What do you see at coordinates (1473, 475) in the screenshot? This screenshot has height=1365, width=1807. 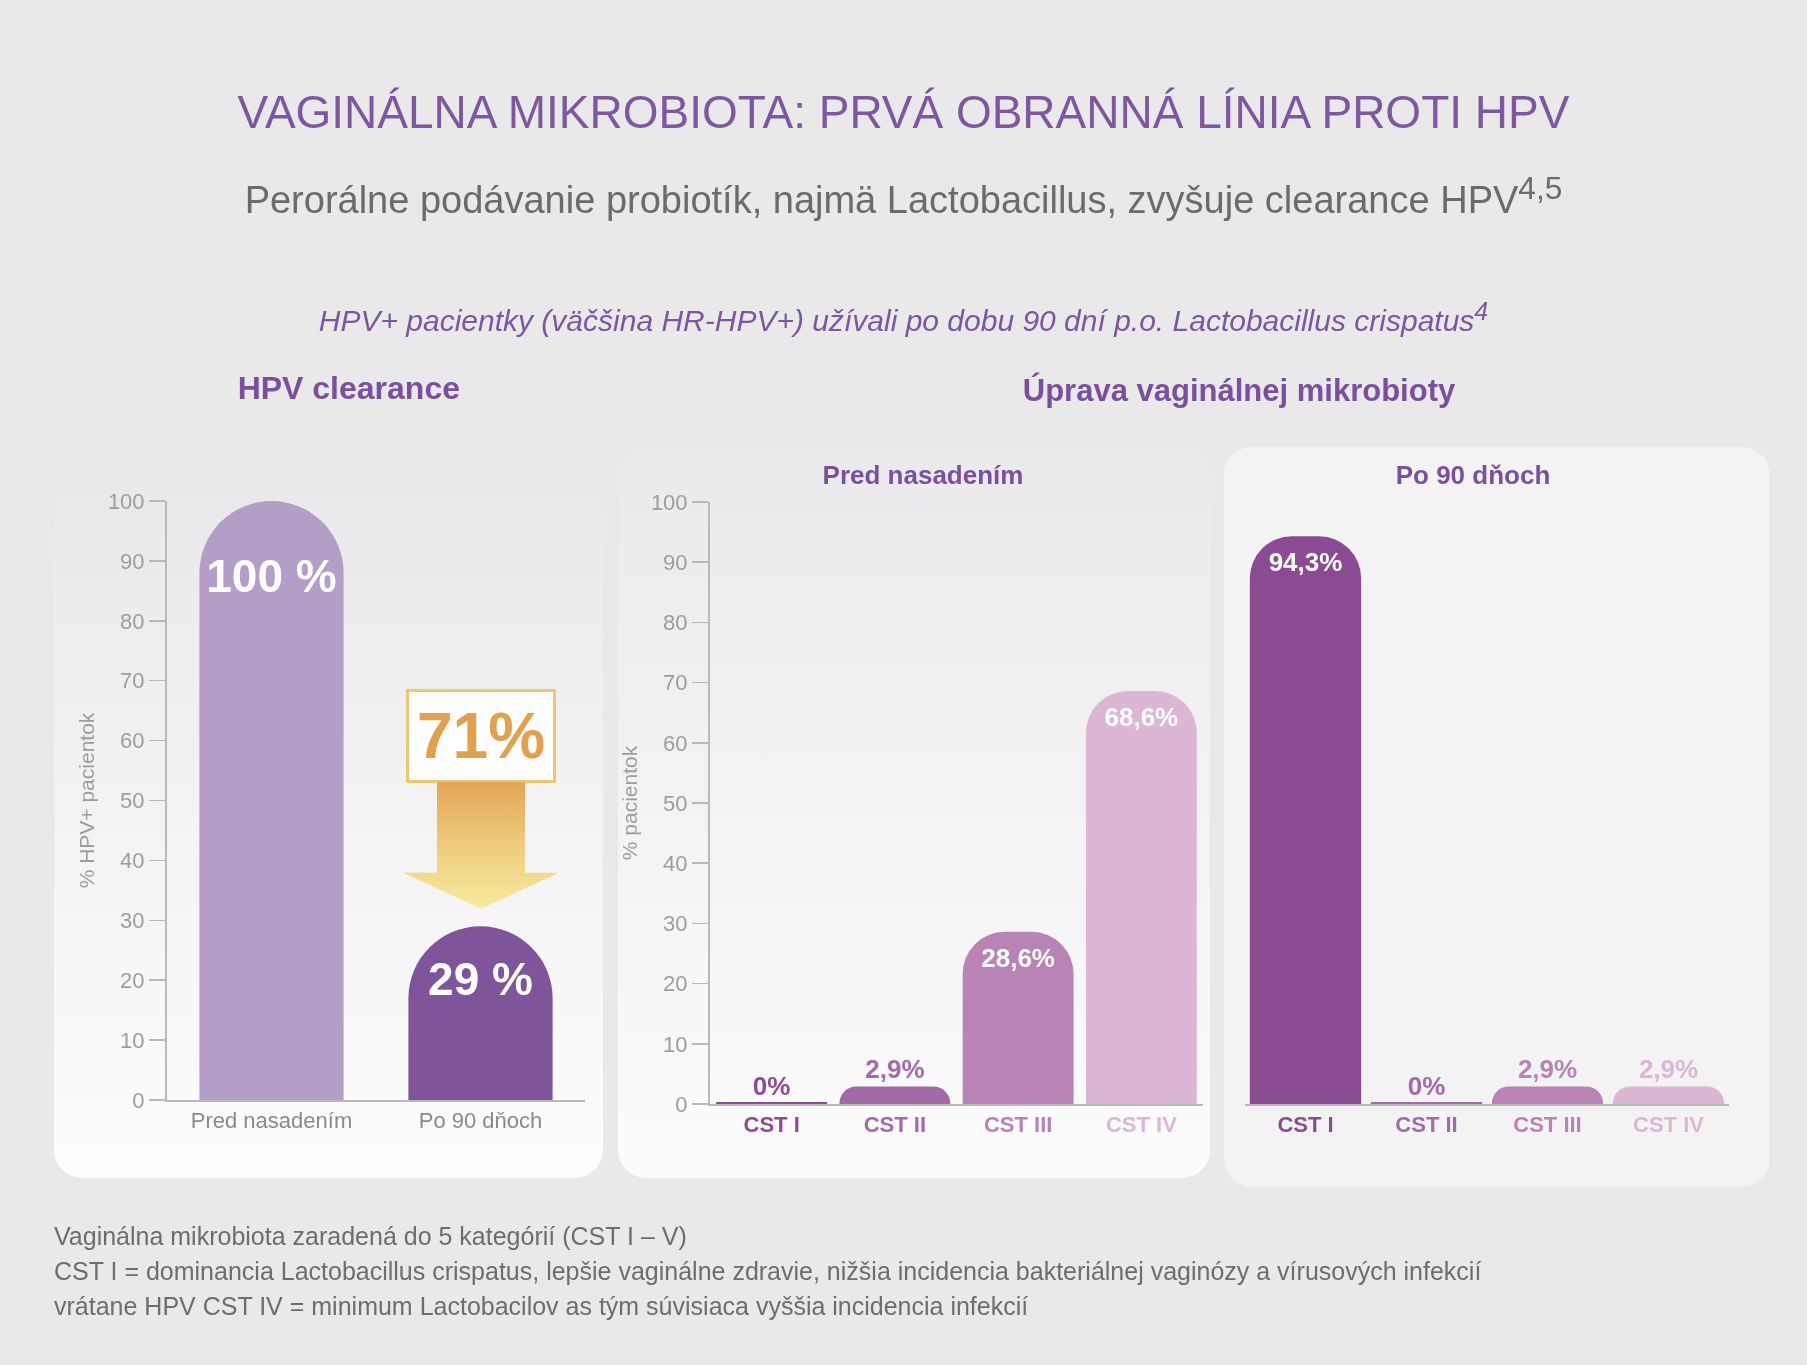 I see `chart-title: Po 90 dňoch` at bounding box center [1473, 475].